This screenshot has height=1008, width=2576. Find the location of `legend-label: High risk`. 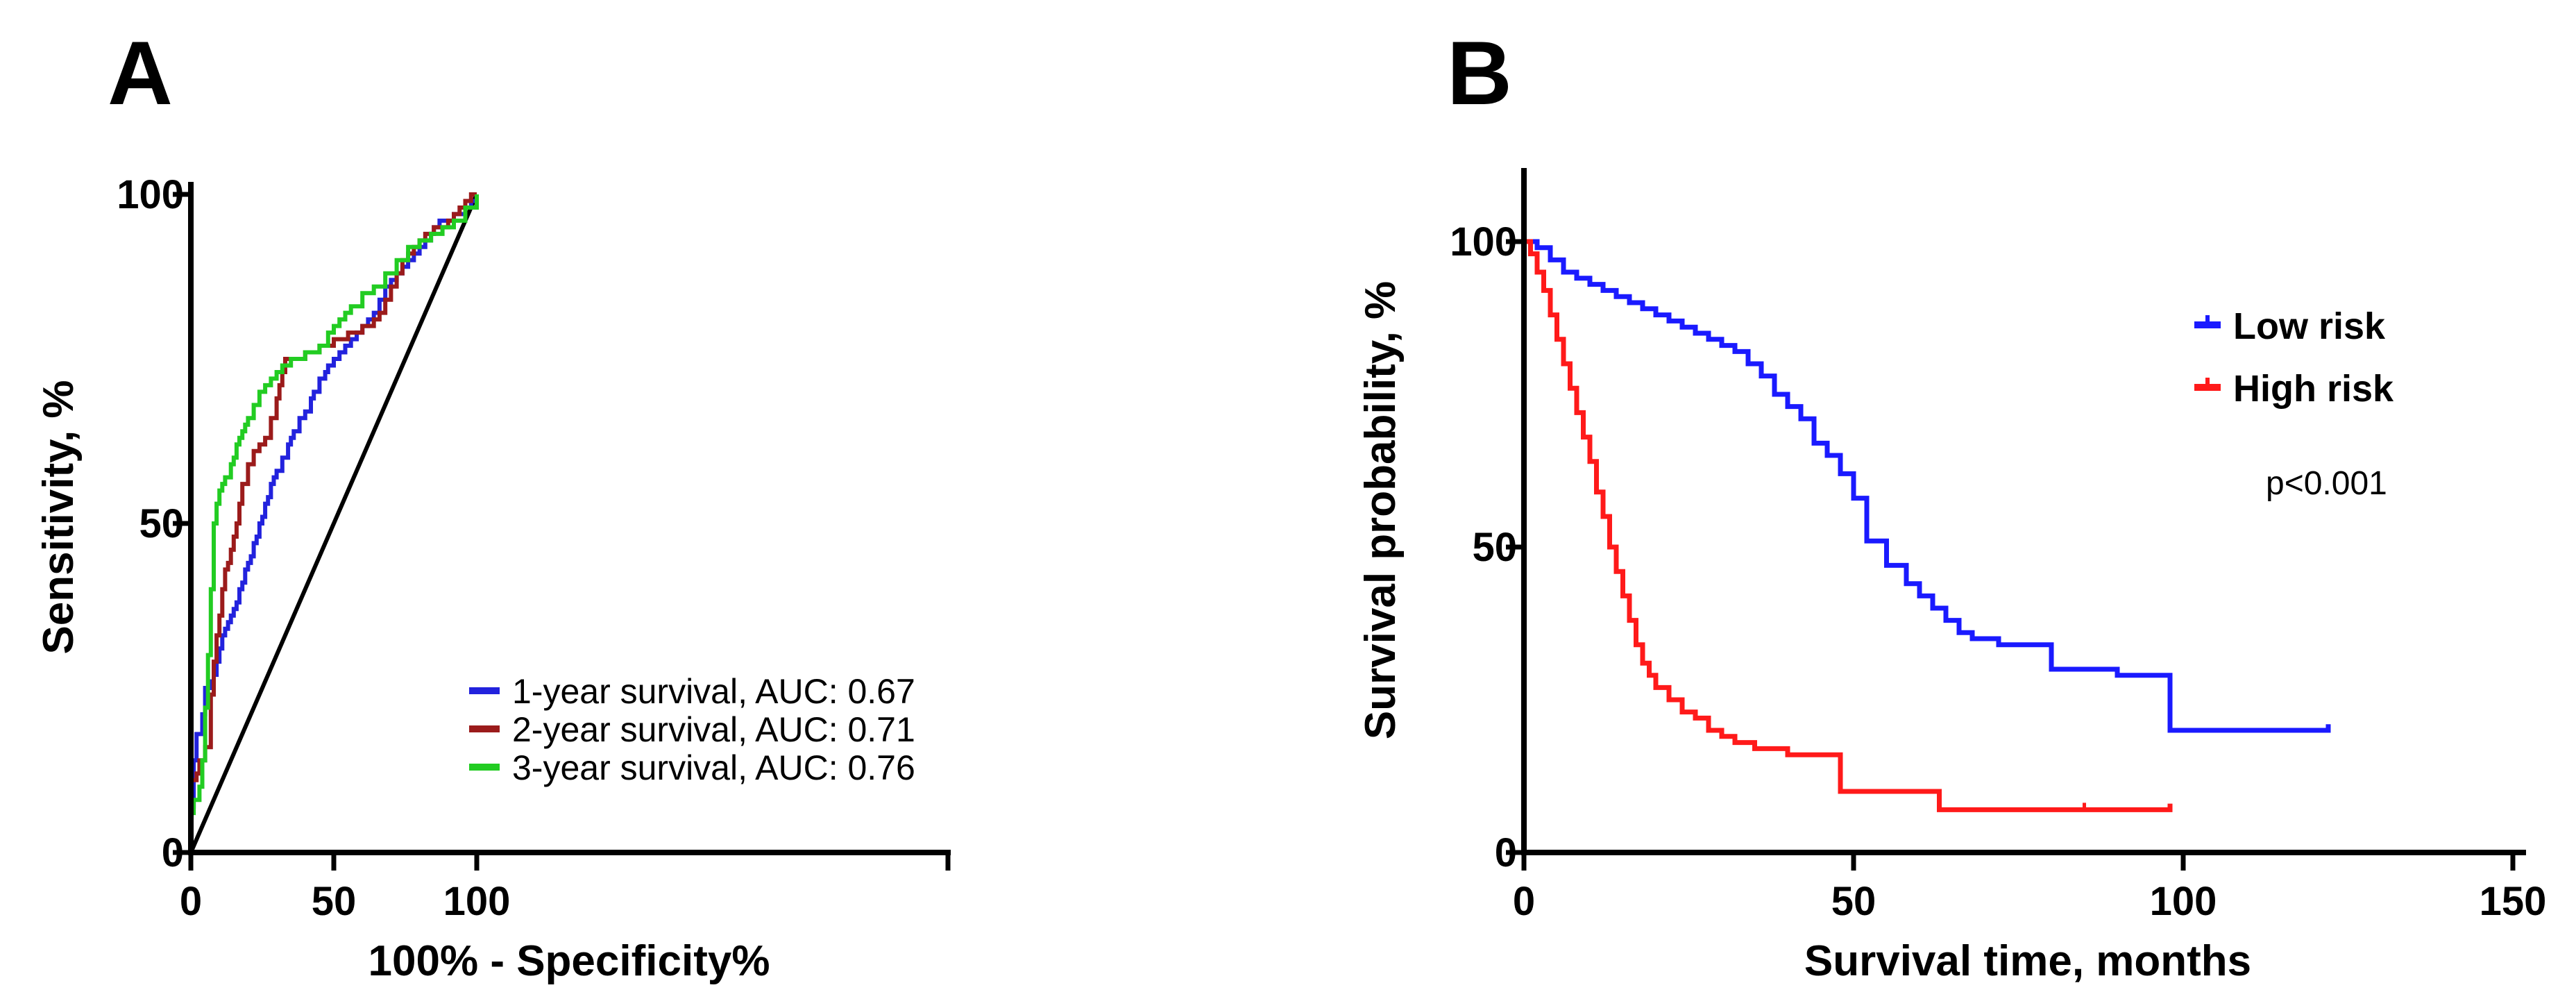

legend-label: High risk is located at coordinates (2313, 389).